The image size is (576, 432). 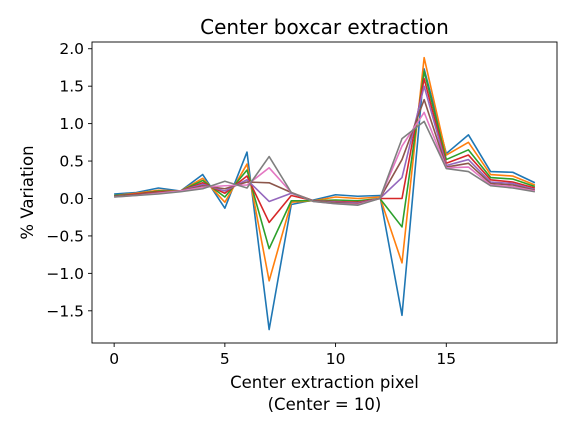 I want to click on y-axis-ticks: 2.0 1.5 1.0 0.5 0.0 −0.5 −1.0 −1.5, so click(x=69, y=180).